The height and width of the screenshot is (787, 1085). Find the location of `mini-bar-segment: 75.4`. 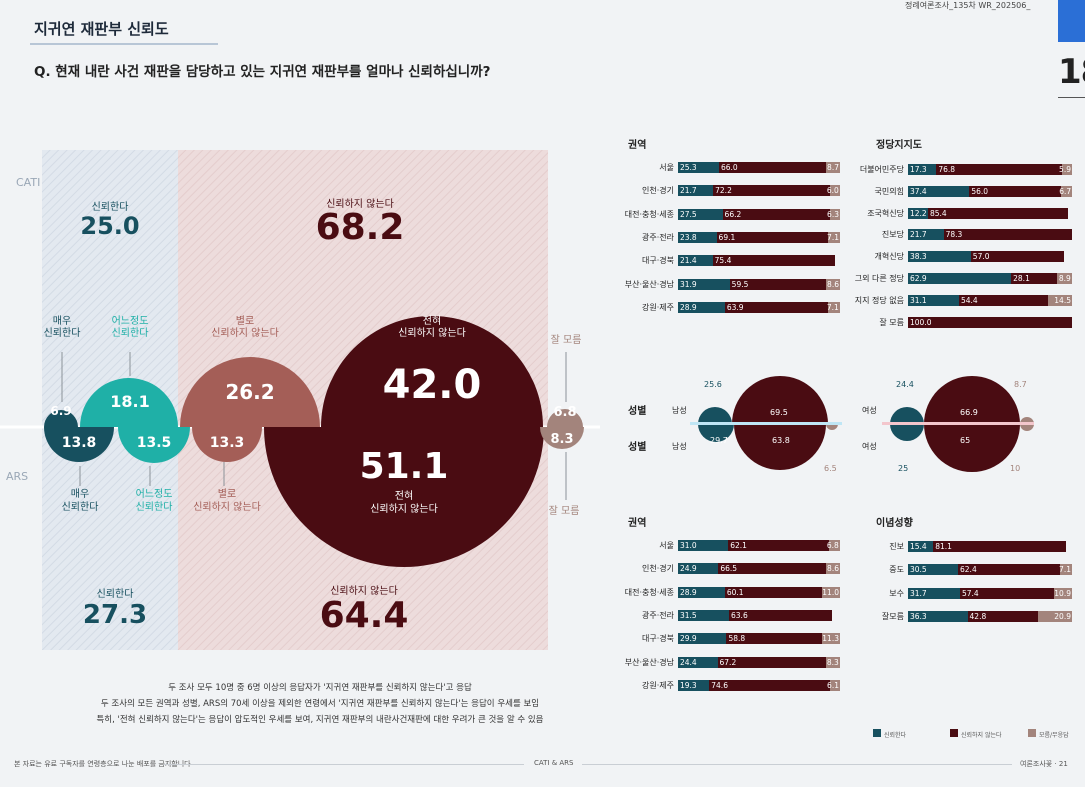

mini-bar-segment: 75.4 is located at coordinates (773, 261).